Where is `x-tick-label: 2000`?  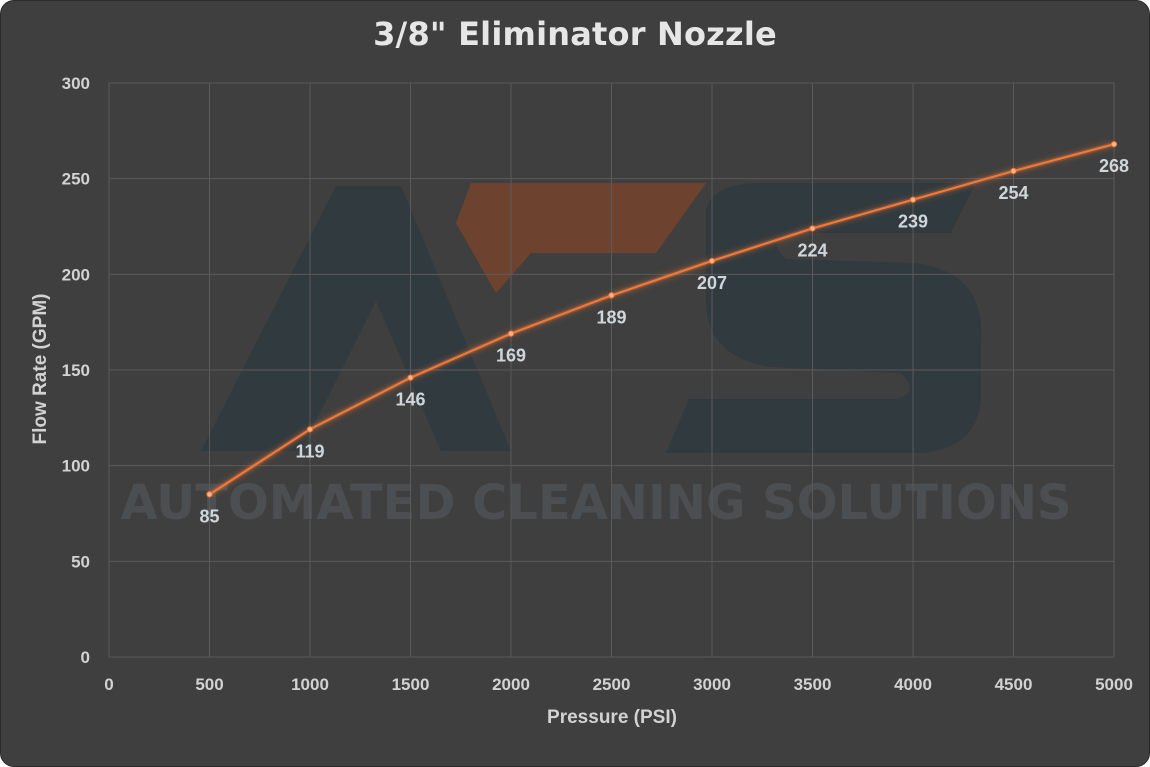 x-tick-label: 2000 is located at coordinates (511, 684).